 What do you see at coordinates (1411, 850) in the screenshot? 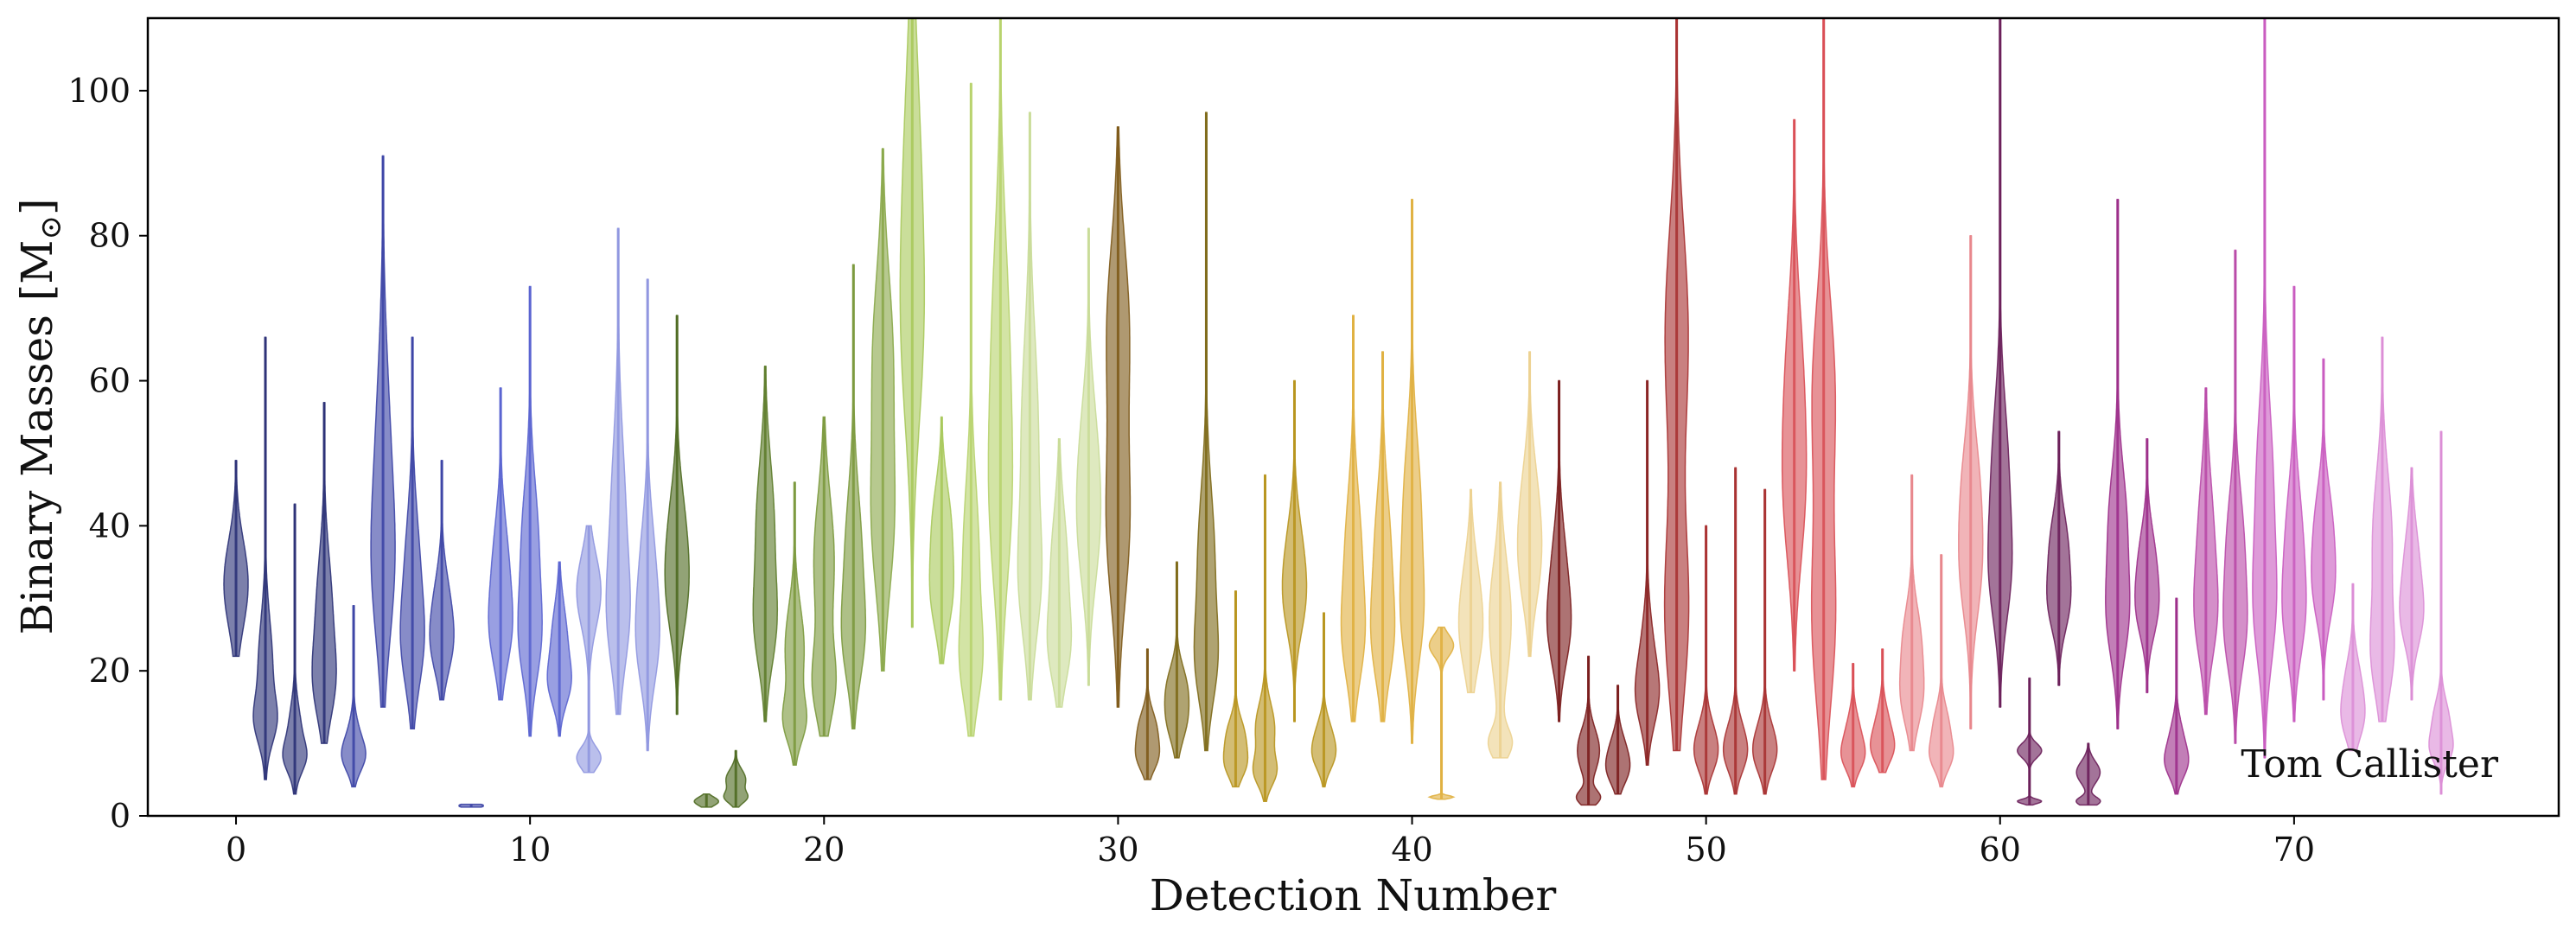
I see `x-tick-label: 40` at bounding box center [1411, 850].